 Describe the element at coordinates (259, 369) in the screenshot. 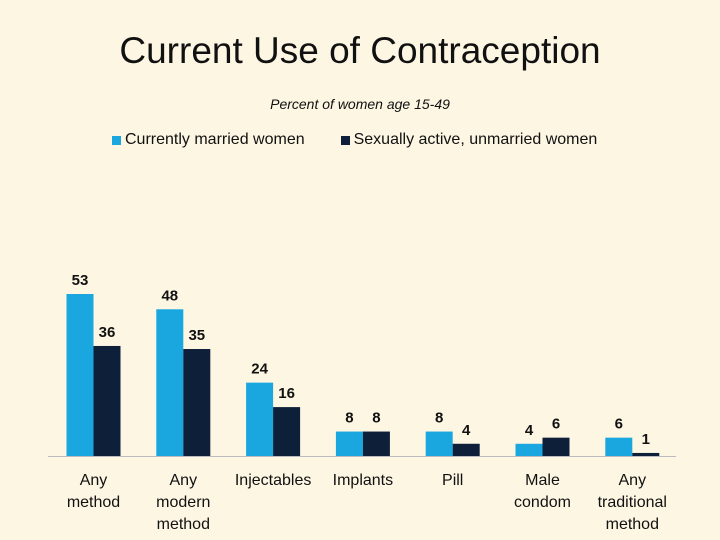

I see `data-label: 24` at that location.